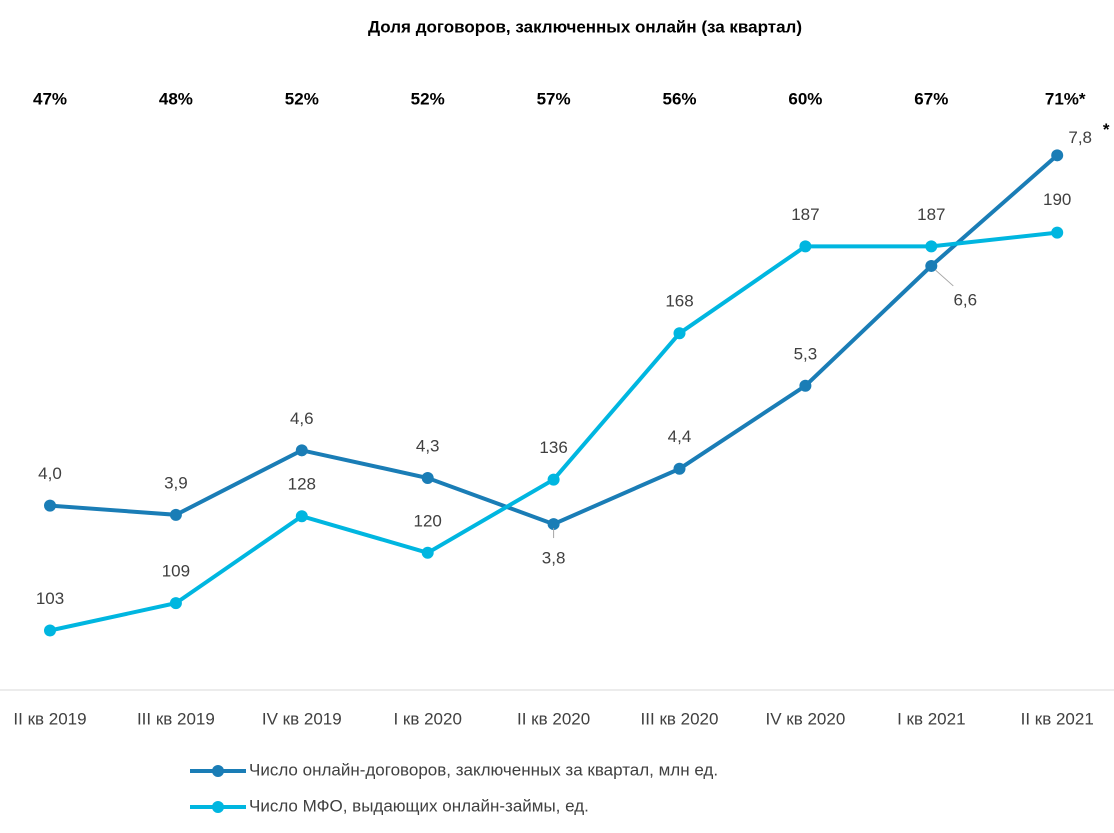 This screenshot has width=1114, height=833. I want to click on top-label: 47%, so click(50, 98).